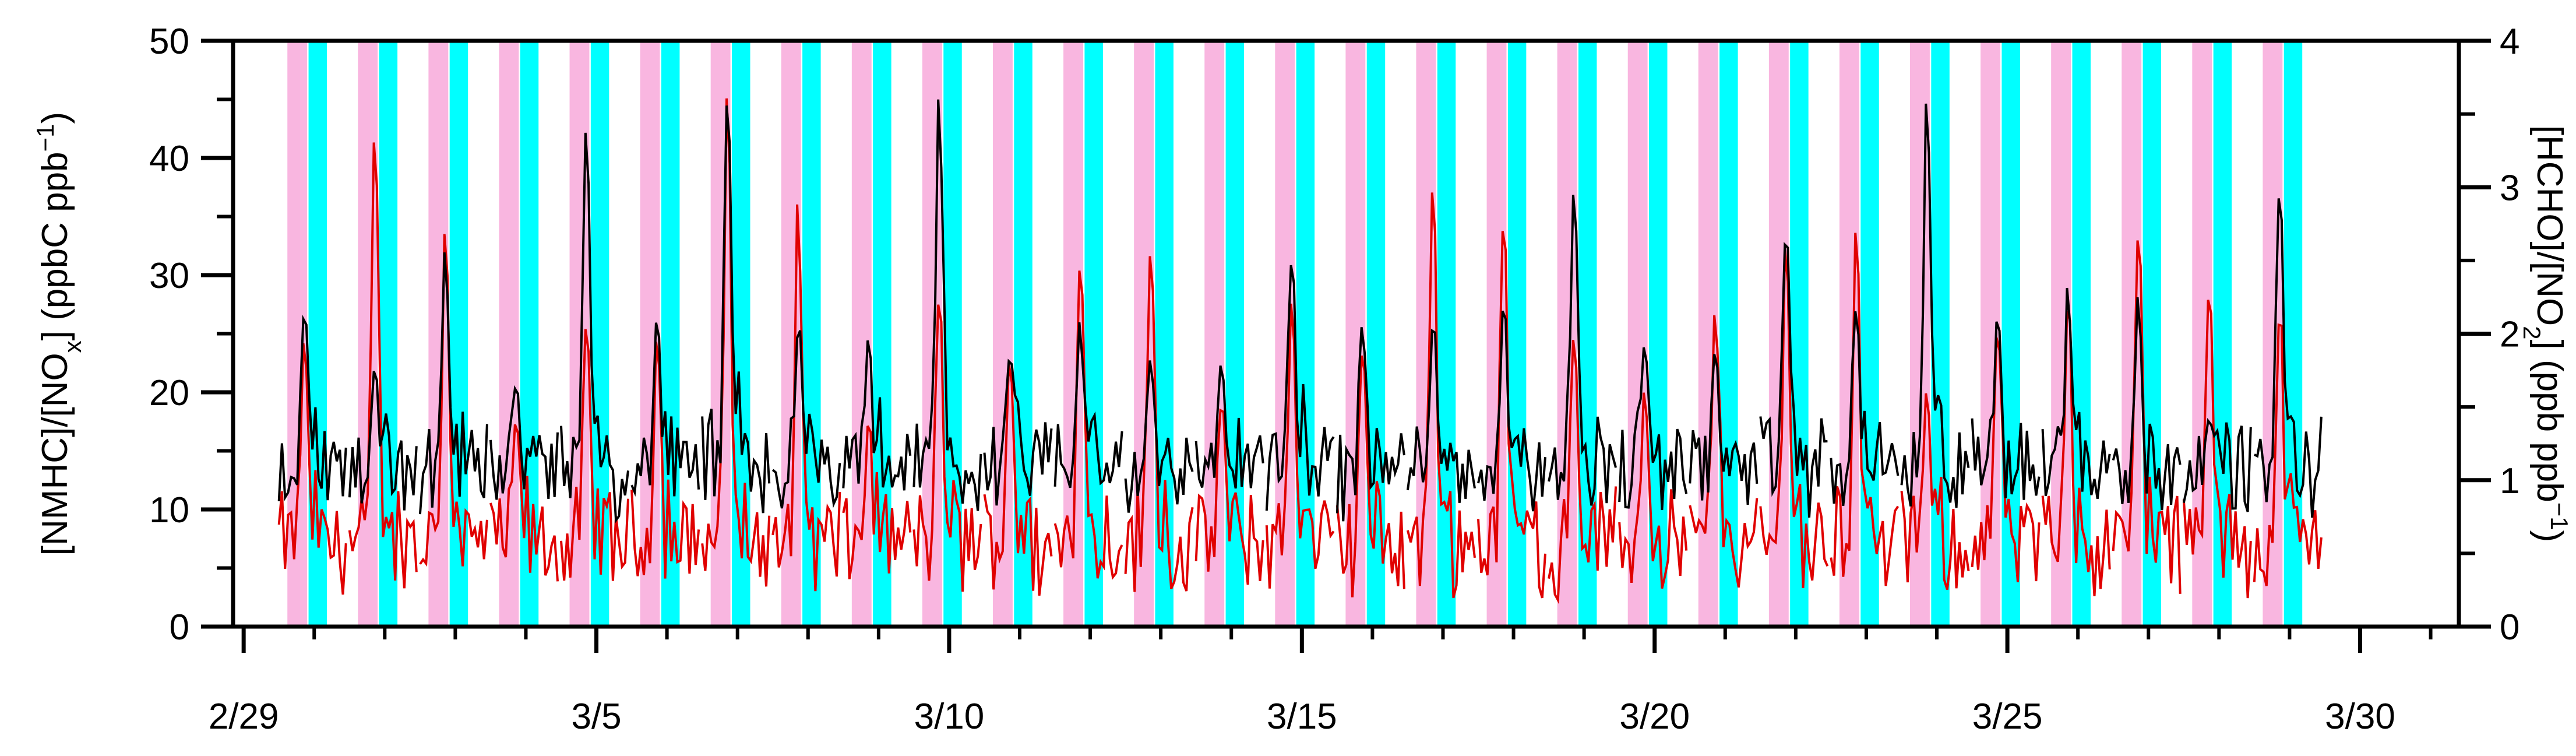 The width and height of the screenshot is (2576, 756). What do you see at coordinates (244, 717) in the screenshot?
I see `x-tick-label: 2/29` at bounding box center [244, 717].